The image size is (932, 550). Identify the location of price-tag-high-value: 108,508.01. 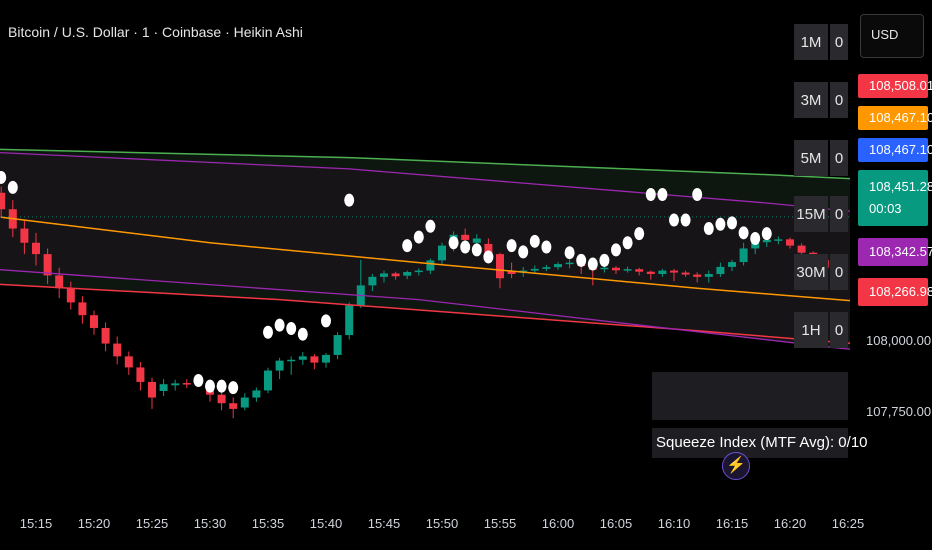
(900, 85).